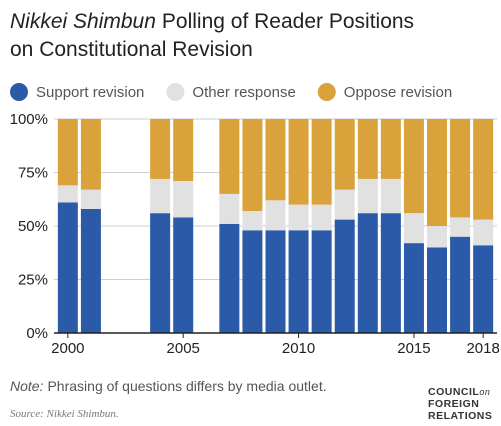 The width and height of the screenshot is (501, 426). What do you see at coordinates (183, 348) in the screenshot?
I see `x-tick-label: 2005` at bounding box center [183, 348].